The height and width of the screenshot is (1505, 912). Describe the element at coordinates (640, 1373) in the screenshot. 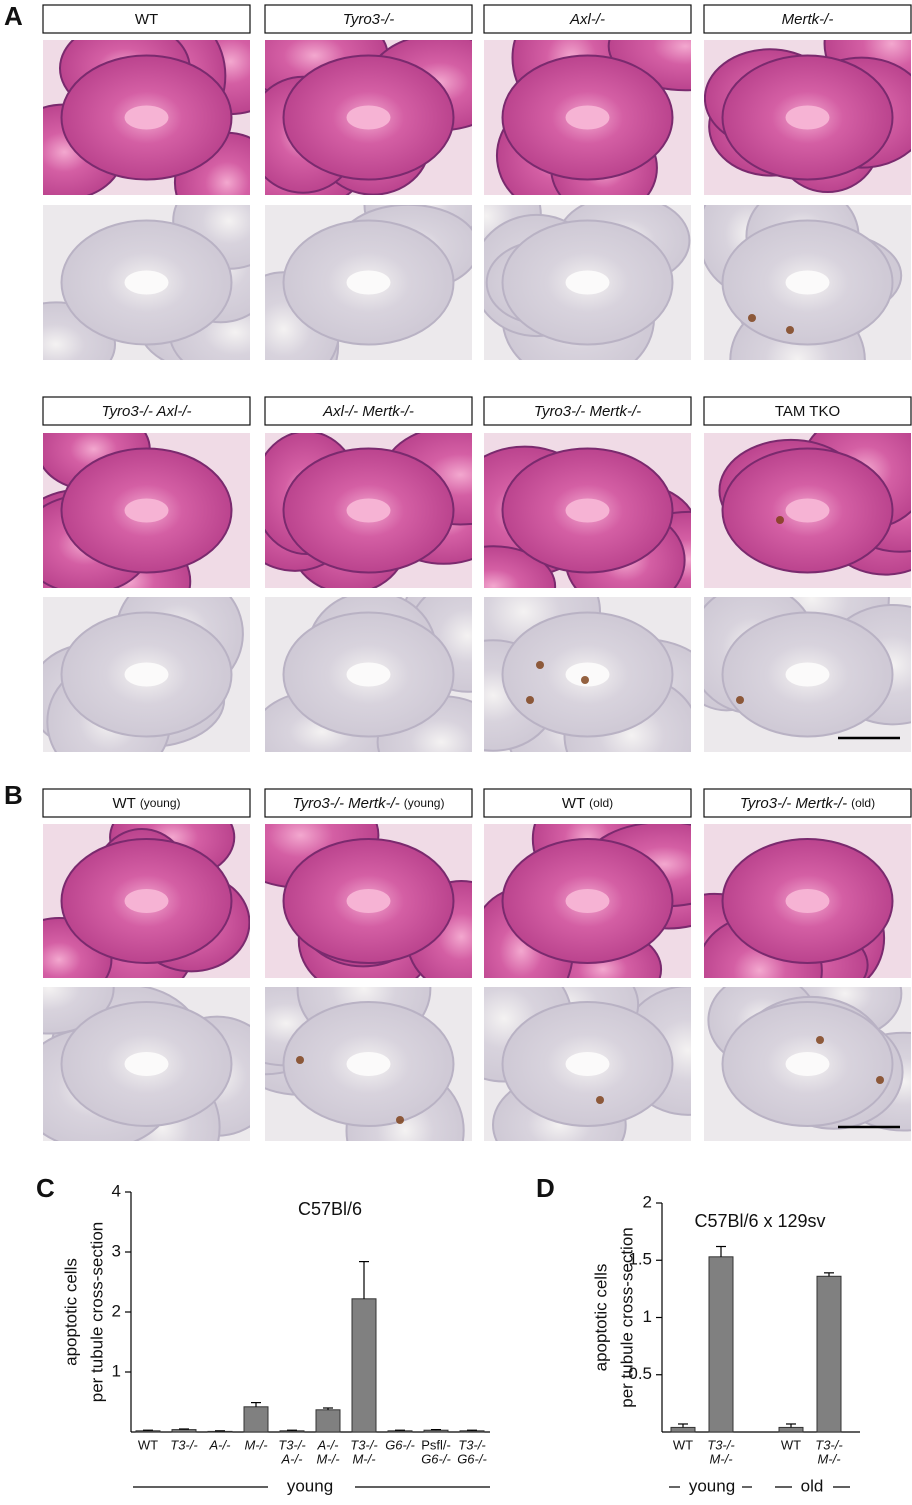

I see `y-tick-label: 0.5` at that location.